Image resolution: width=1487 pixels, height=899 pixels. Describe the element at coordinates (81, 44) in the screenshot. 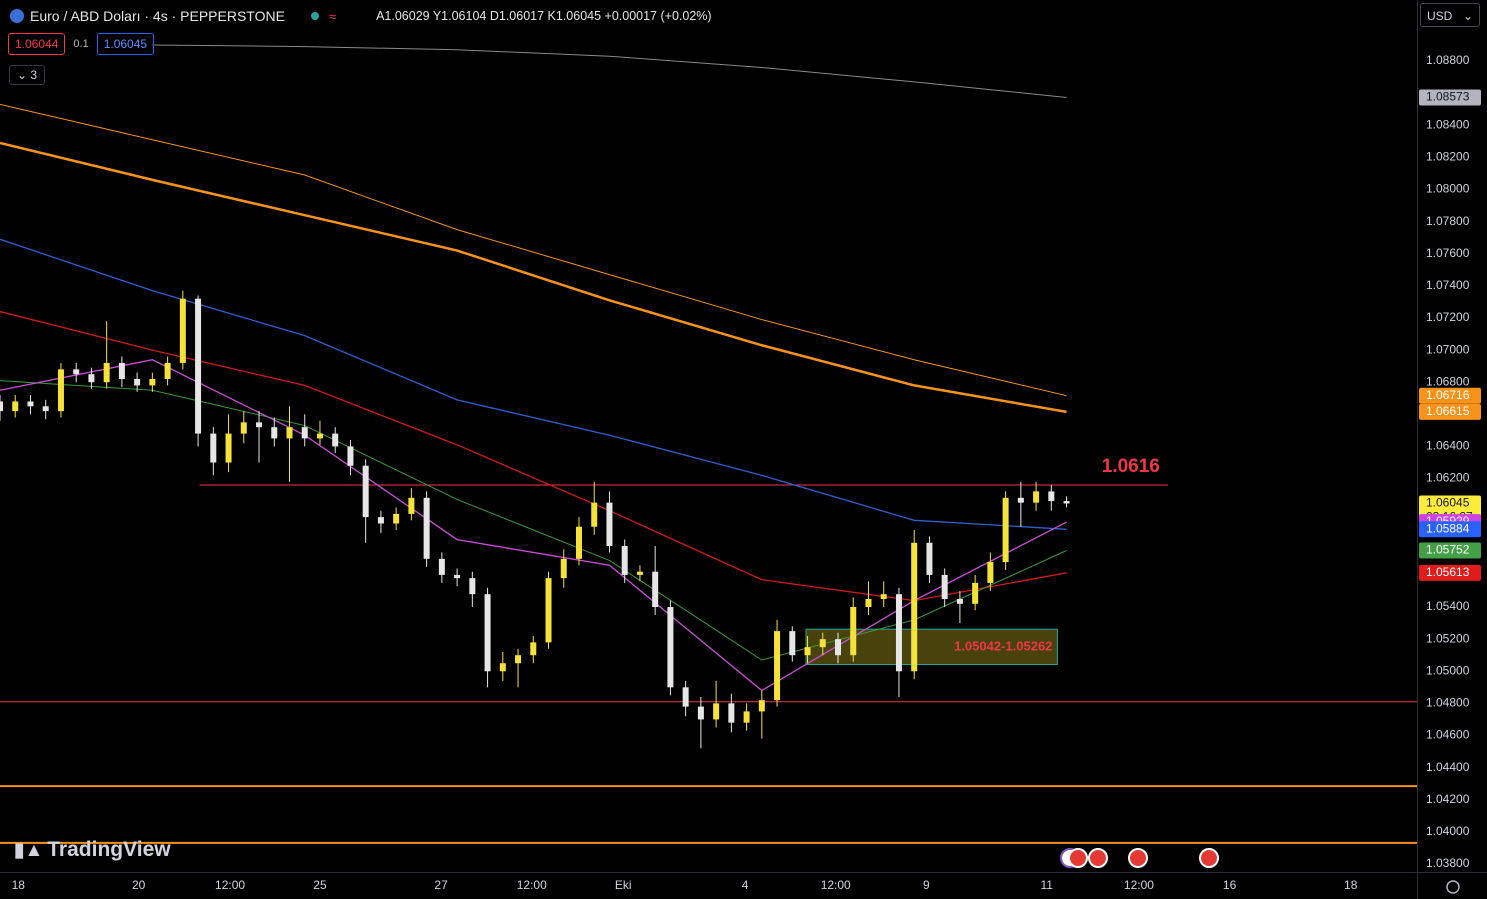

I see `spread: 0.1` at that location.